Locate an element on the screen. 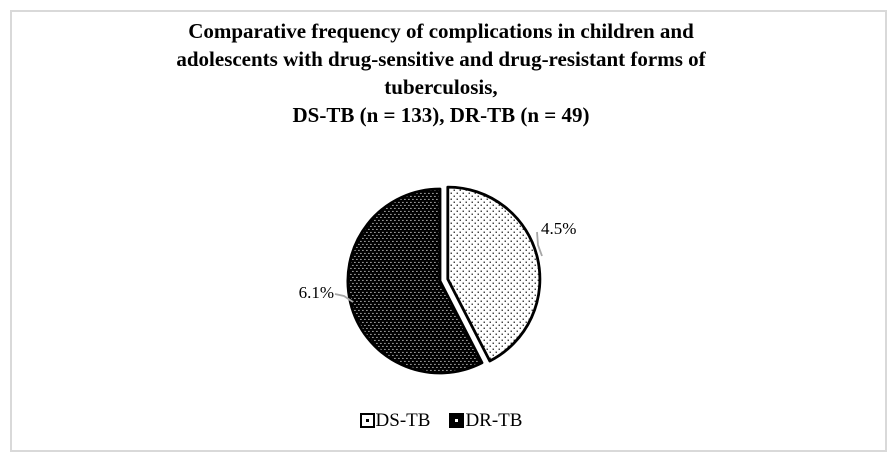  pie-slice-ds-tb is located at coordinates (494, 274).